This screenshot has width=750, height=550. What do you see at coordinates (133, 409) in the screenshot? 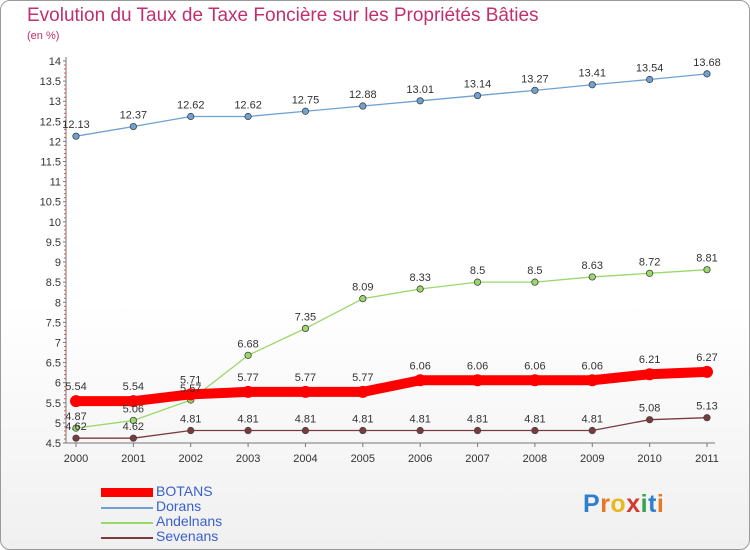
I see `data-label-andelnans: 5.06` at bounding box center [133, 409].